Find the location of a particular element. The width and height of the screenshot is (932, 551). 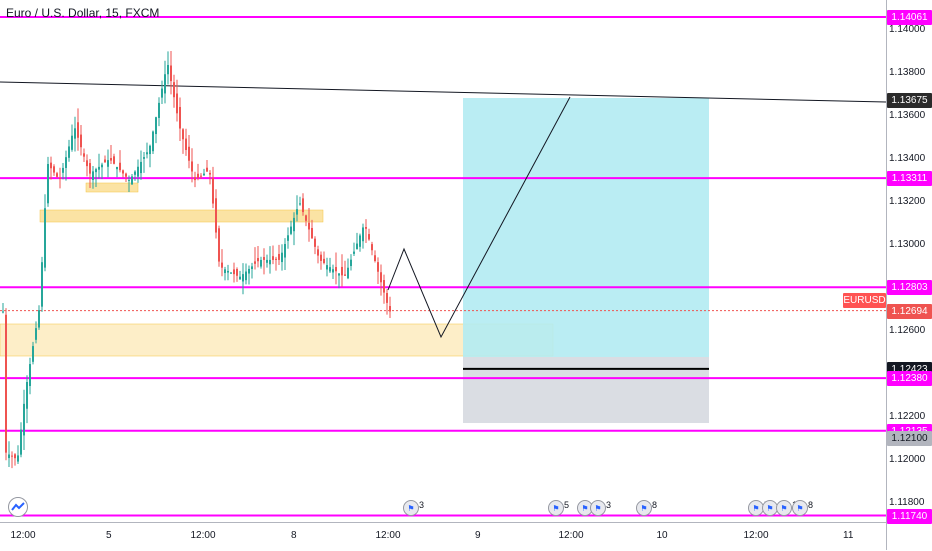

symbol-tag: EURUSD is located at coordinates (864, 300).